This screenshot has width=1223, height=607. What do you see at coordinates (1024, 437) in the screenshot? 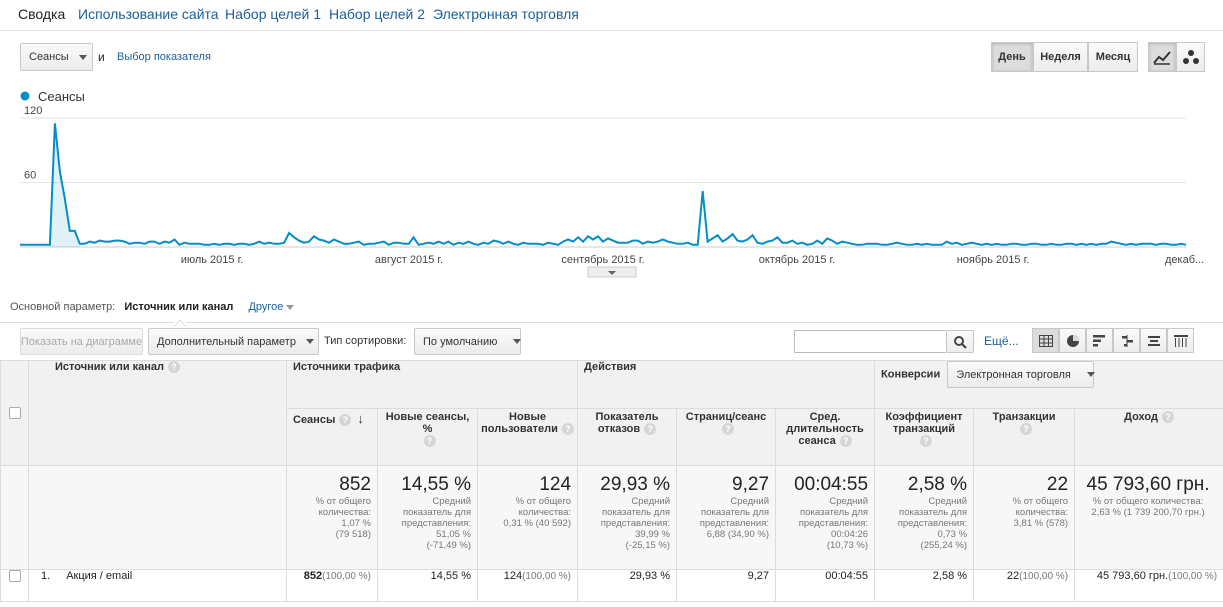
I see `col-transactions: Транзакции?` at bounding box center [1024, 437].